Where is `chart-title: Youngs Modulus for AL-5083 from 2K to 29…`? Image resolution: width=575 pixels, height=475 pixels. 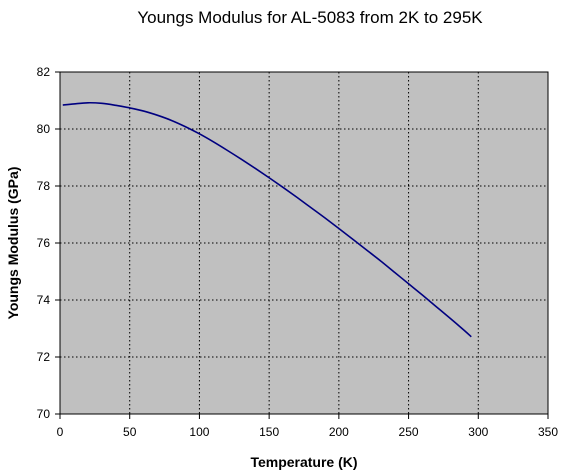 chart-title: Youngs Modulus for AL-5083 from 2K to 29… is located at coordinates (310, 17).